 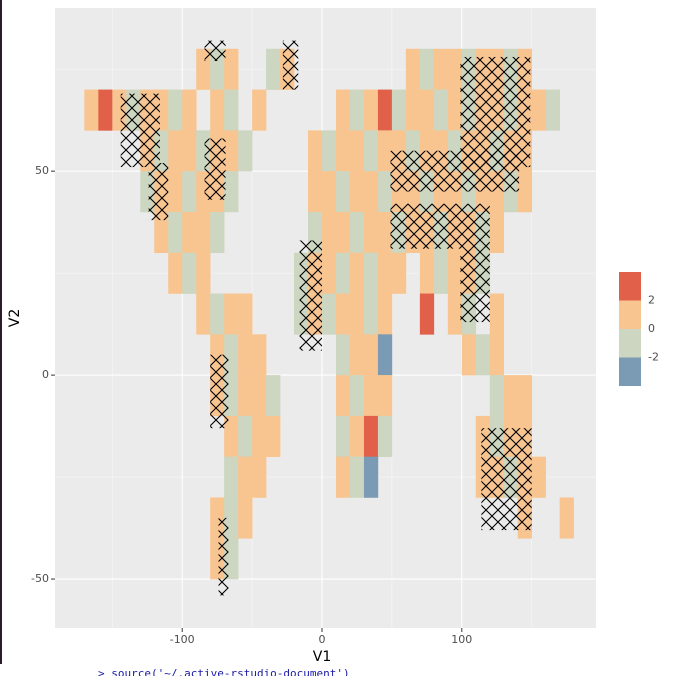 What do you see at coordinates (322, 639) in the screenshot?
I see `x-tick-label: 0` at bounding box center [322, 639].